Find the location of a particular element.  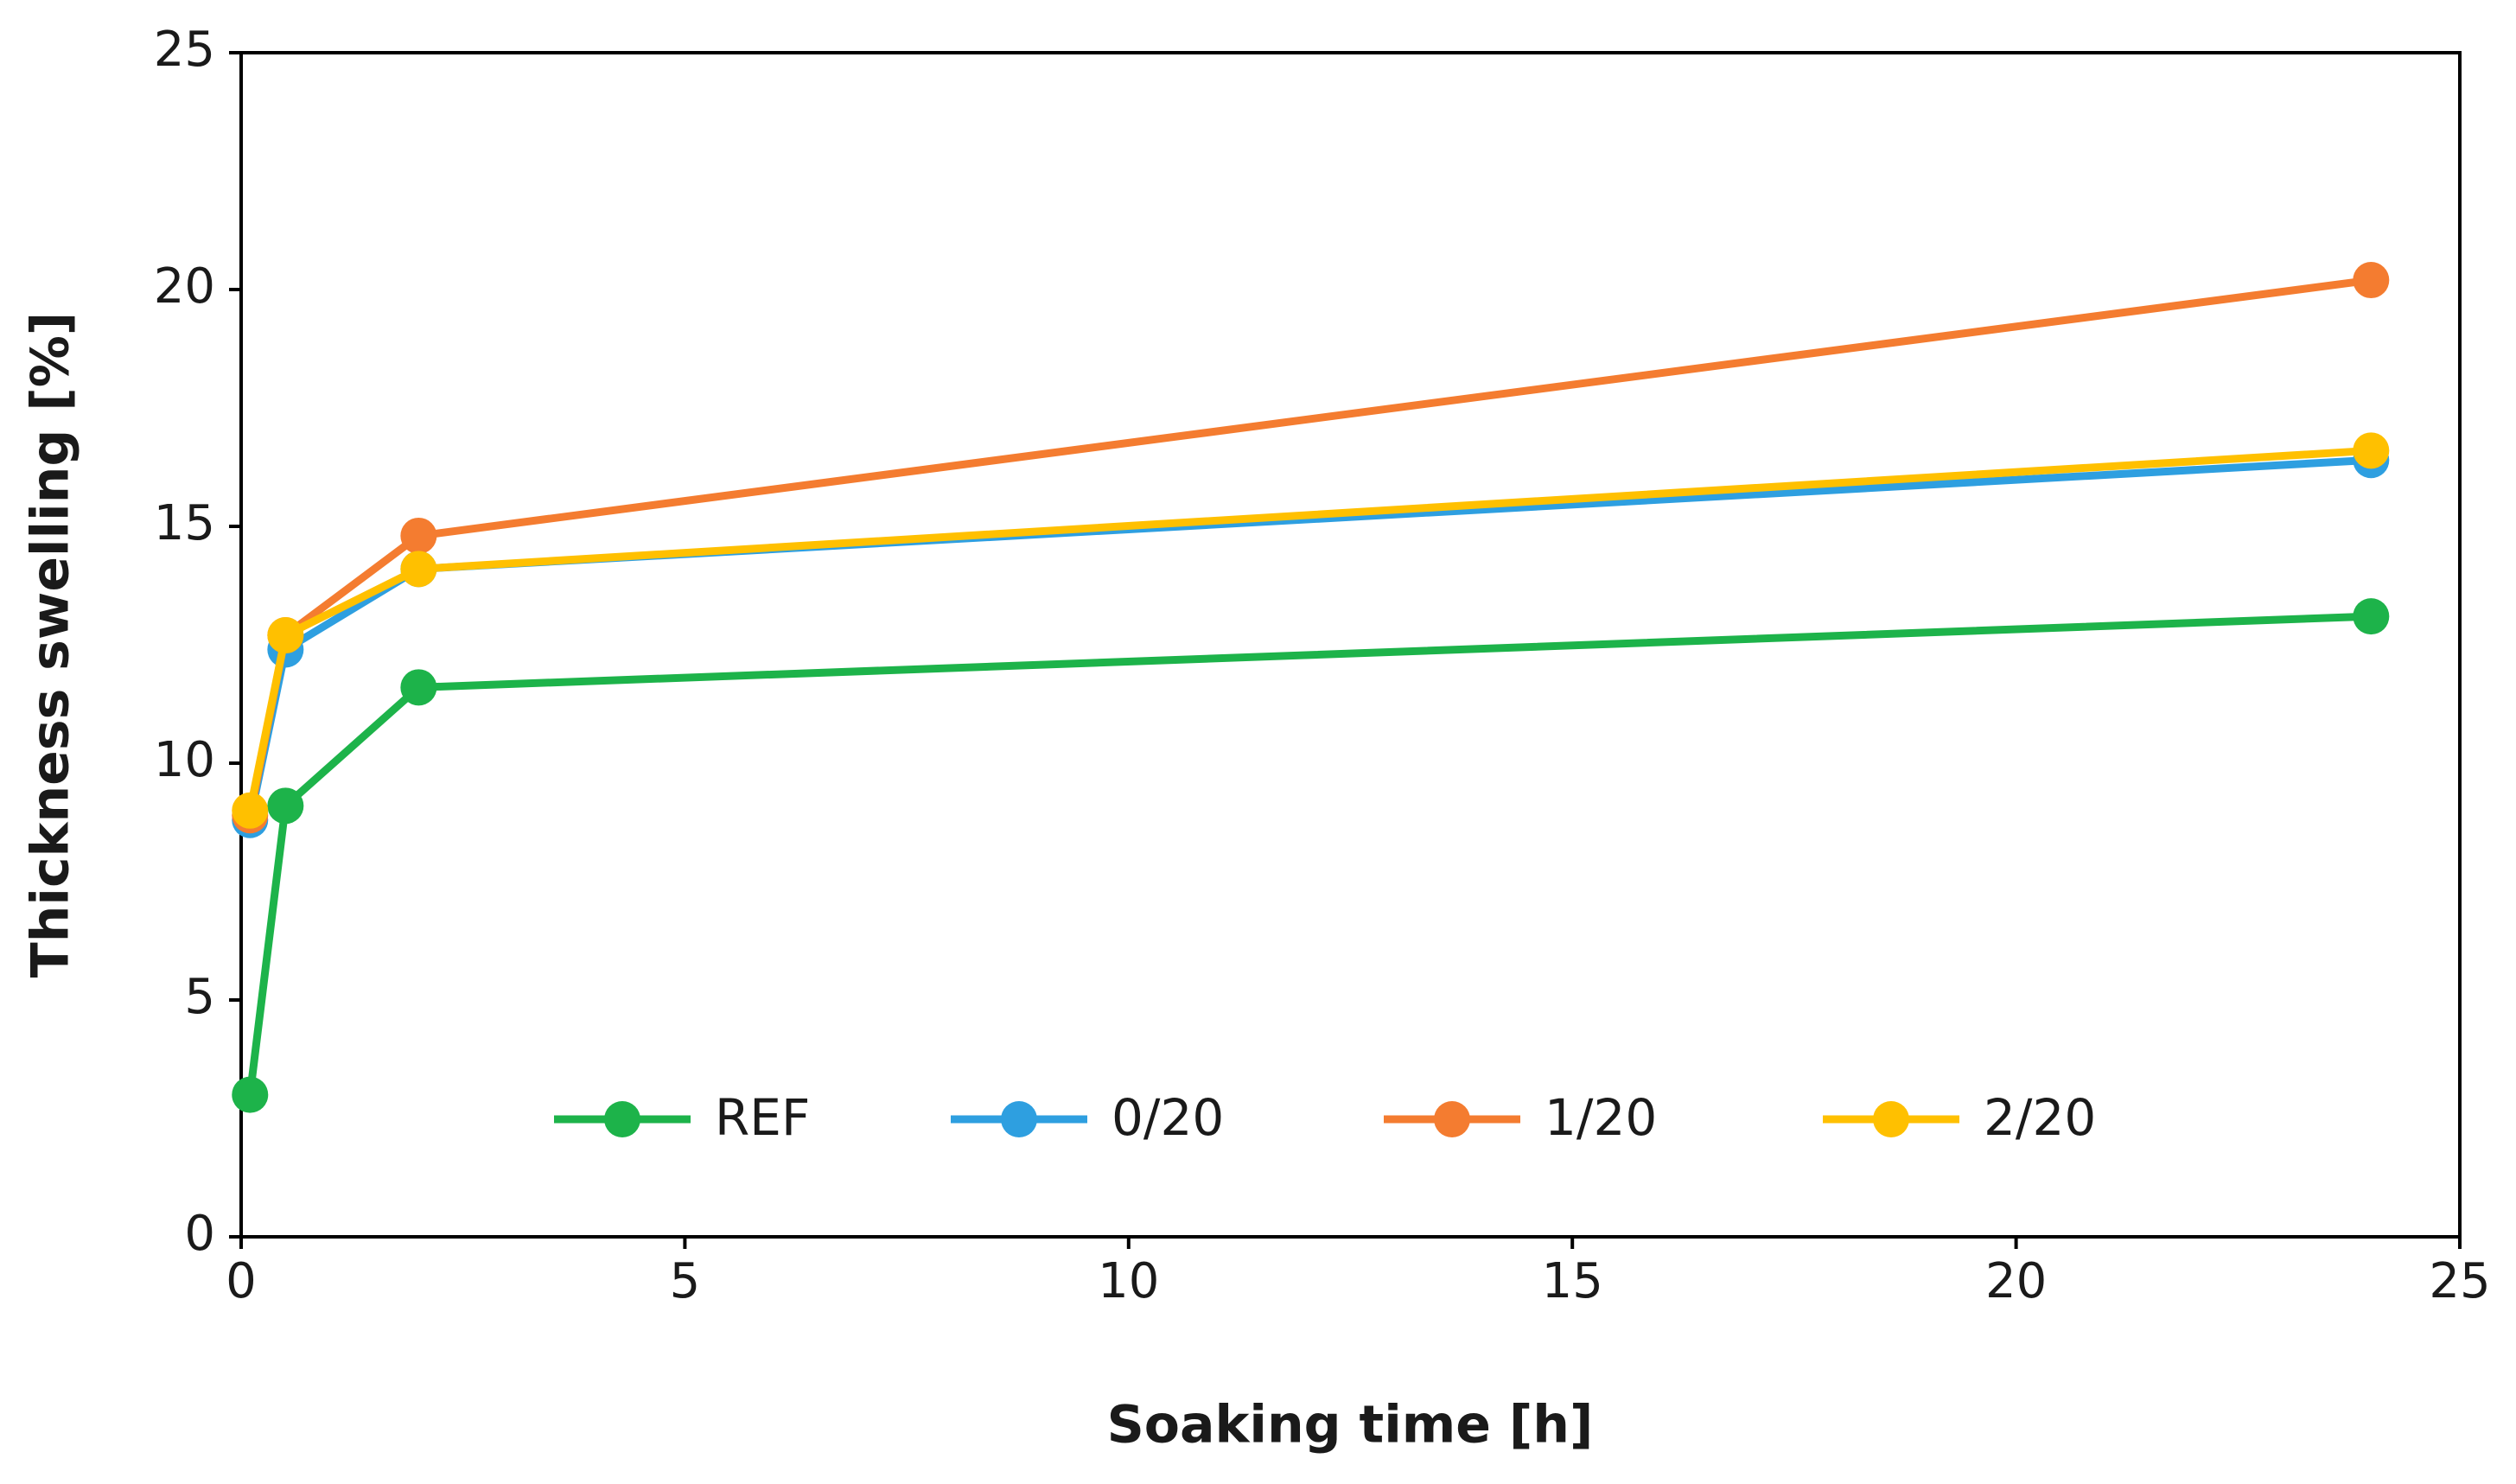

x-tick-label: 0 is located at coordinates (241, 1281).